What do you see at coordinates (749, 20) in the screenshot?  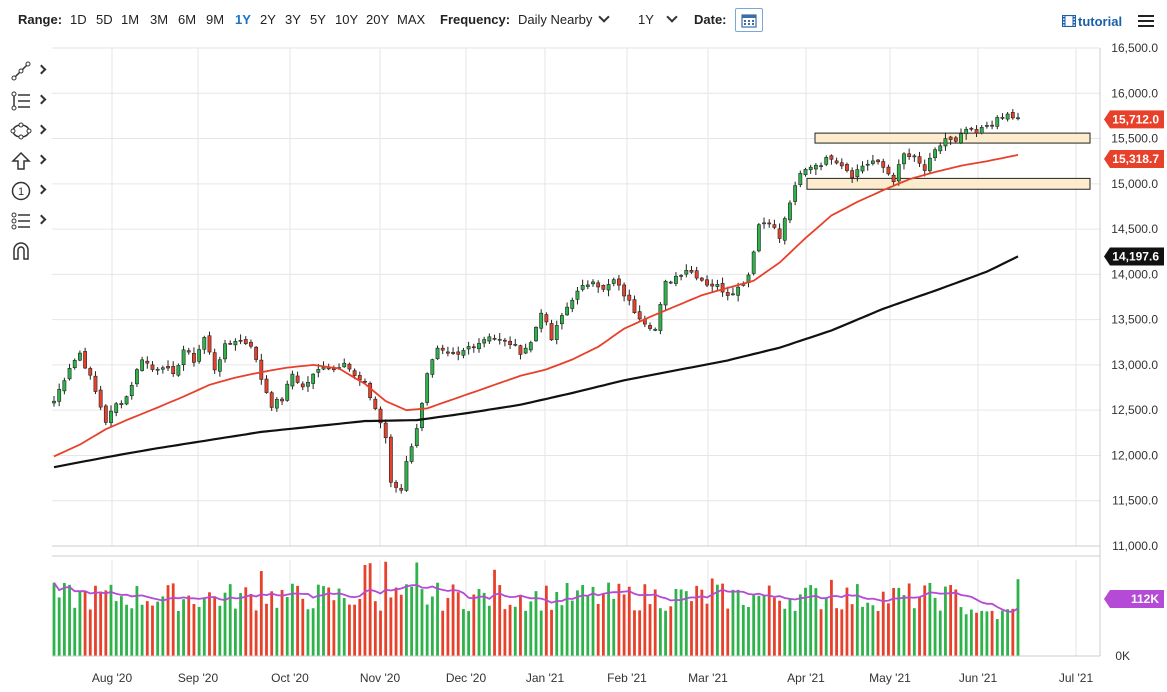 I see `date-picker-button` at bounding box center [749, 20].